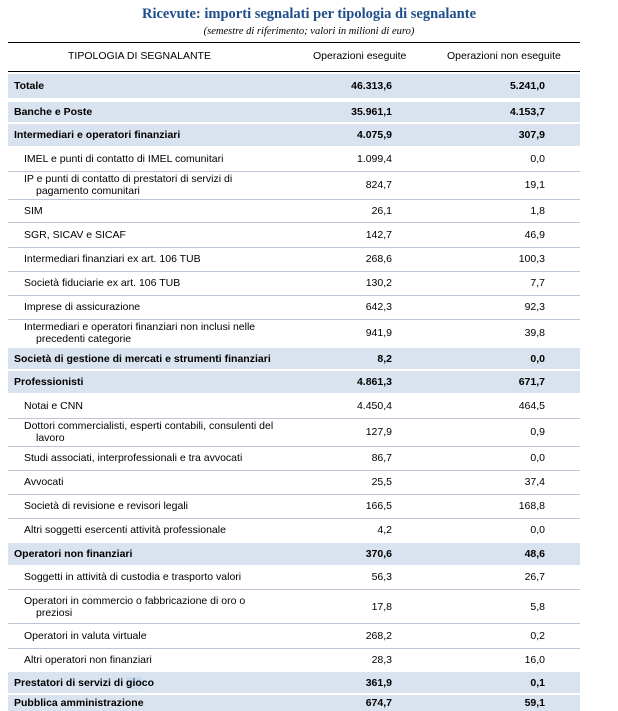 The height and width of the screenshot is (711, 618). What do you see at coordinates (537, 432) in the screenshot?
I see `value-not-executed: 0,9` at bounding box center [537, 432].